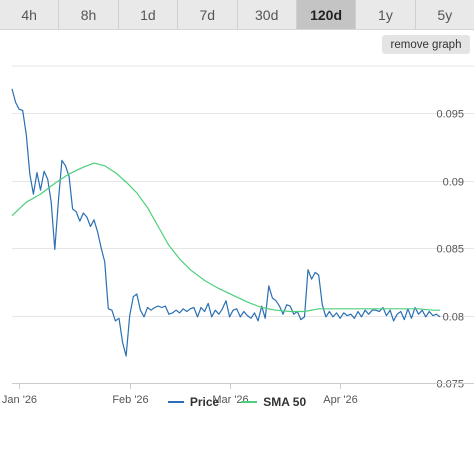 The width and height of the screenshot is (474, 455). I want to click on tab-7d: 7d, so click(208, 14).